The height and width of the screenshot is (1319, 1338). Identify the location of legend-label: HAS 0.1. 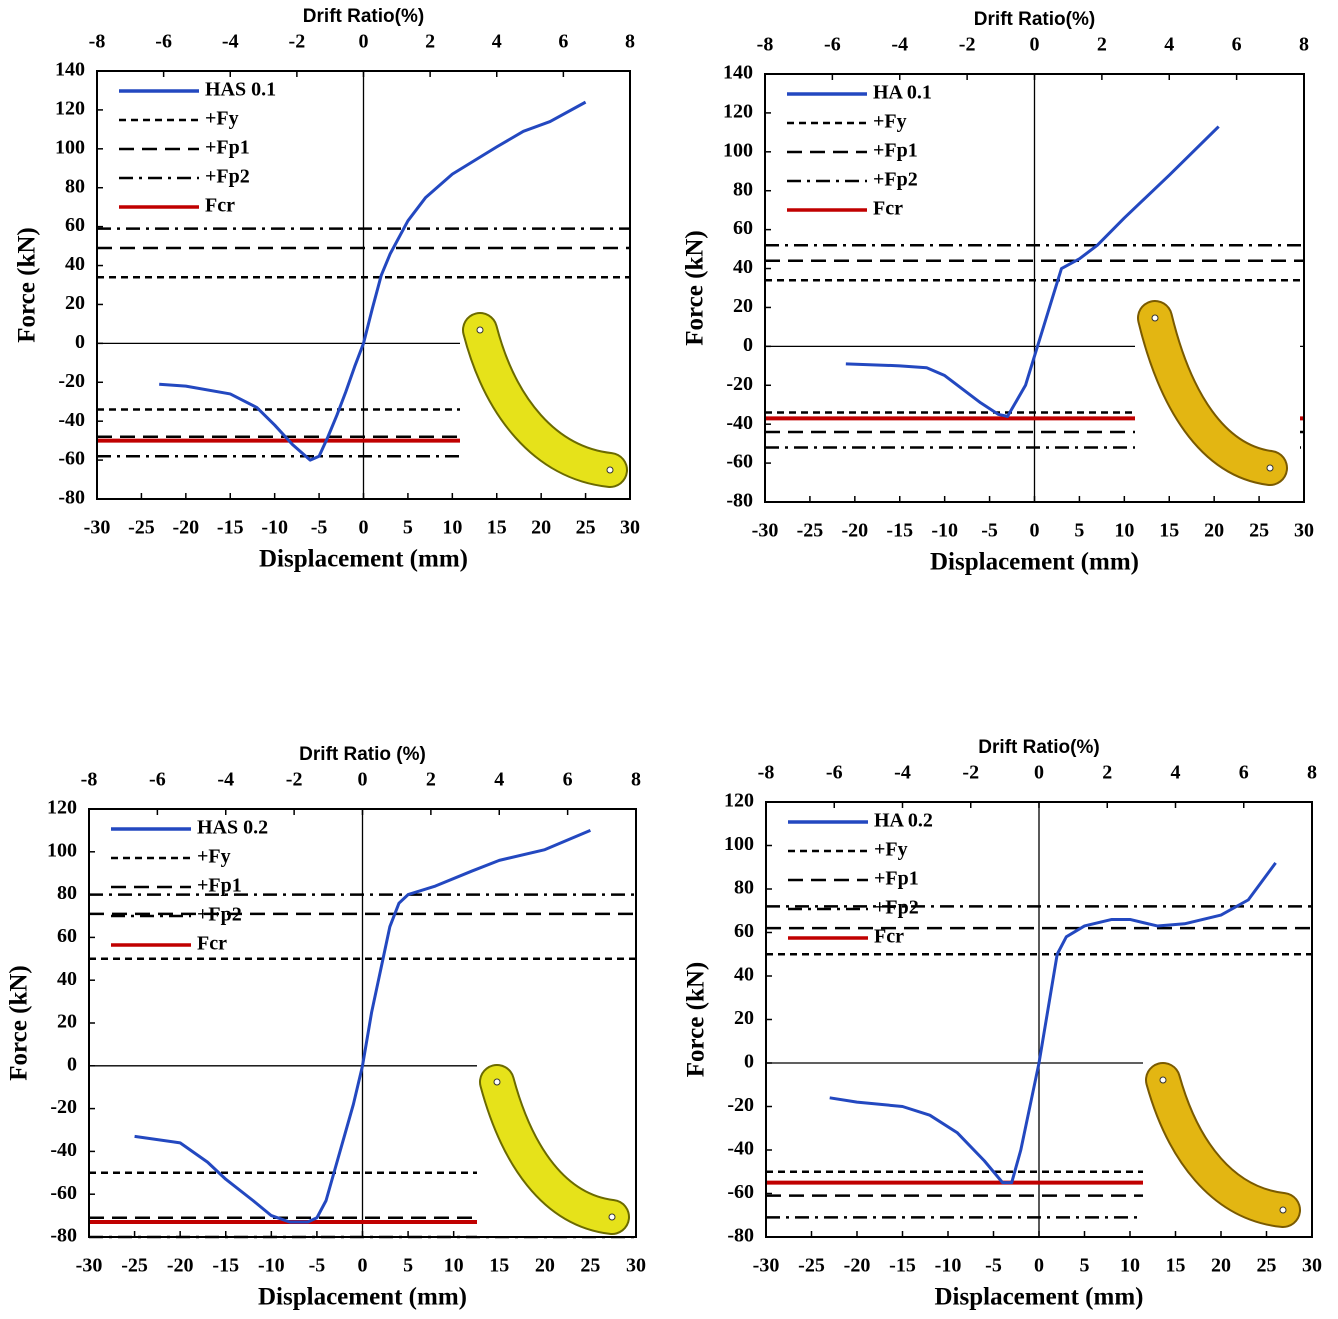
(240, 90).